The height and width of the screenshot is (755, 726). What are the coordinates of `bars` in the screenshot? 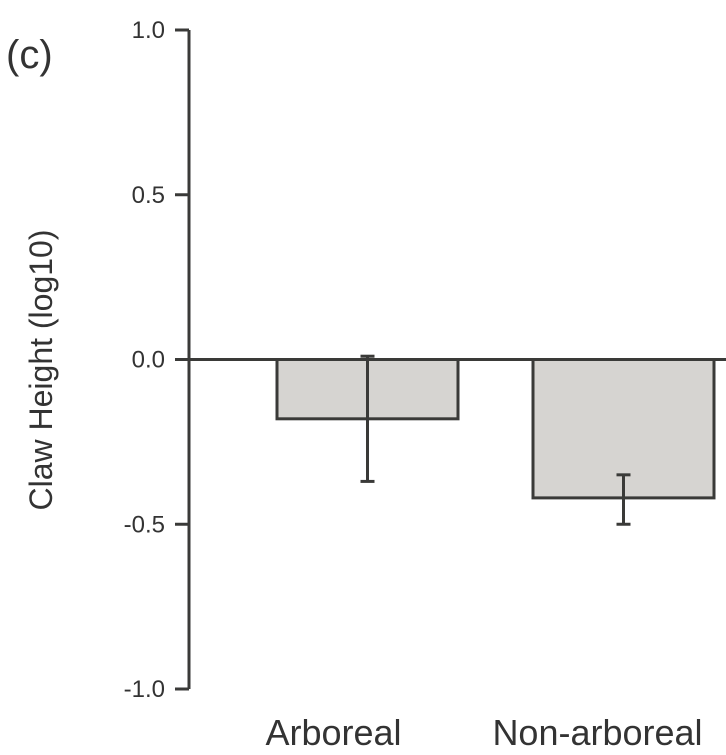 It's located at (495, 429).